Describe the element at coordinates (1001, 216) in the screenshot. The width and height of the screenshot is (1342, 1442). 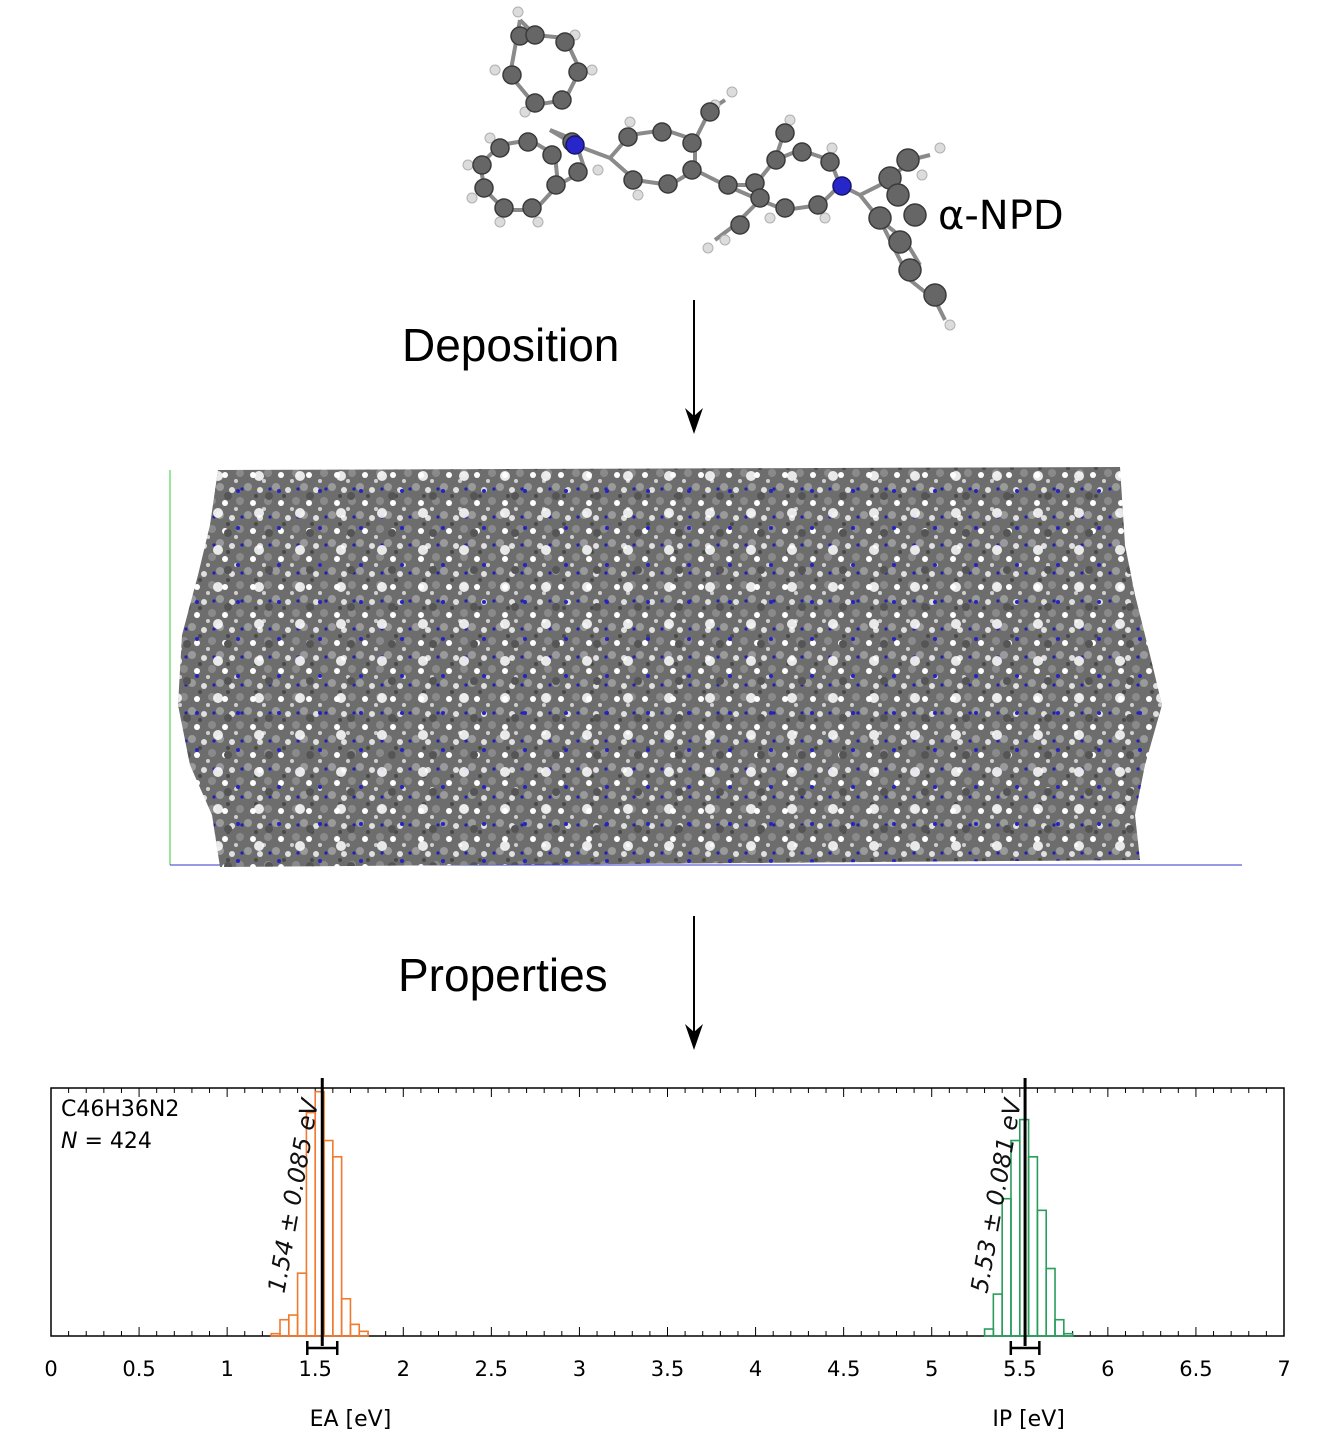
I see `molecule-label: α-NPD` at that location.